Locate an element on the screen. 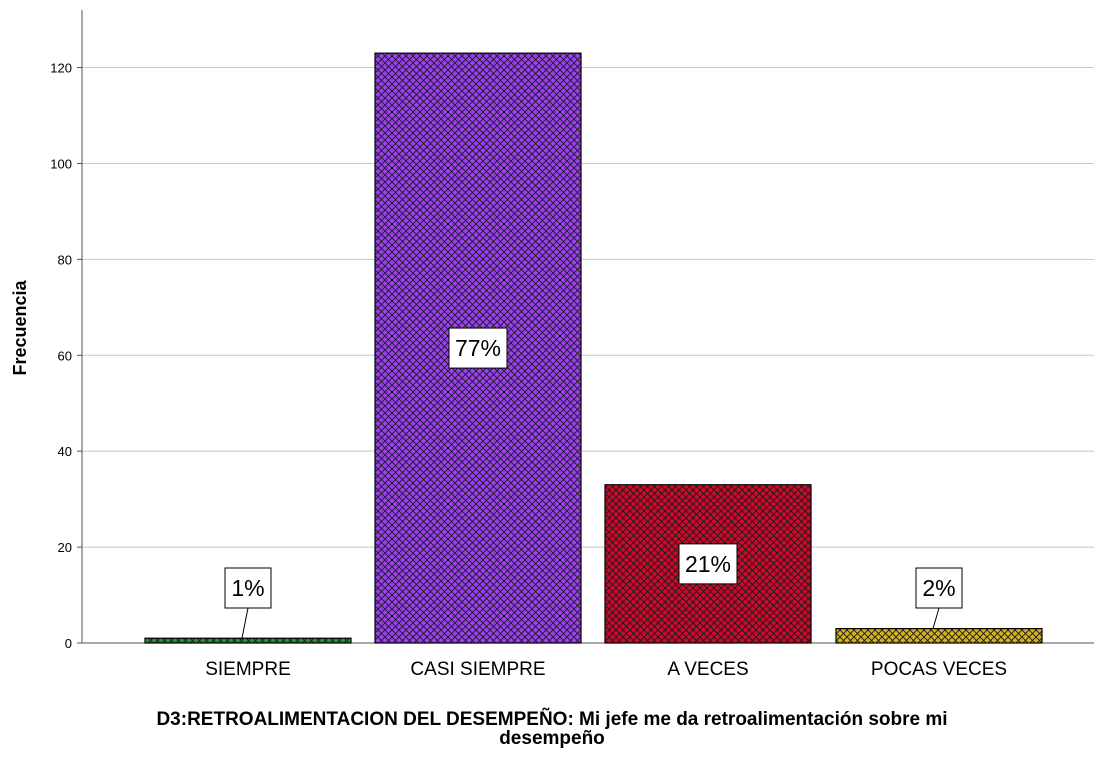 Image resolution: width=1104 pixels, height=760 pixels. y-tick-label: 80 is located at coordinates (65, 259).